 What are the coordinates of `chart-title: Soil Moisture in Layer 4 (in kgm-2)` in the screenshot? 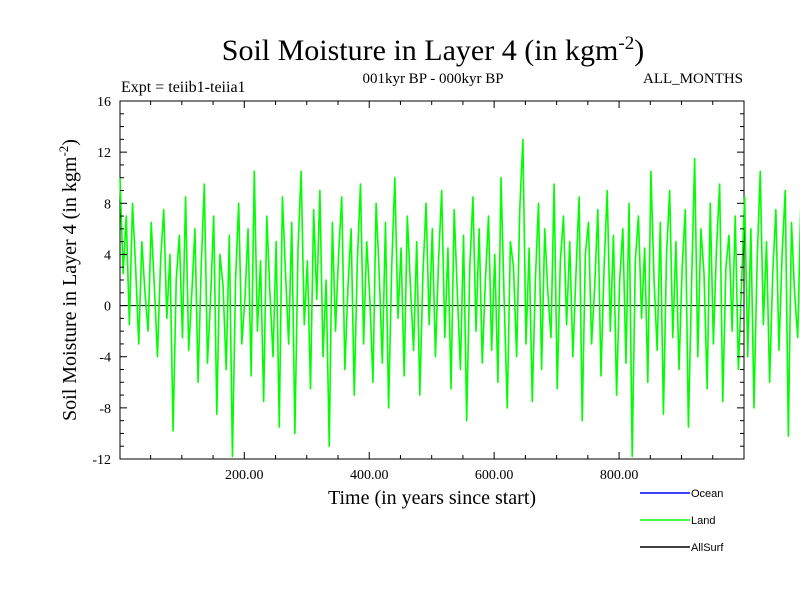 It's located at (433, 50).